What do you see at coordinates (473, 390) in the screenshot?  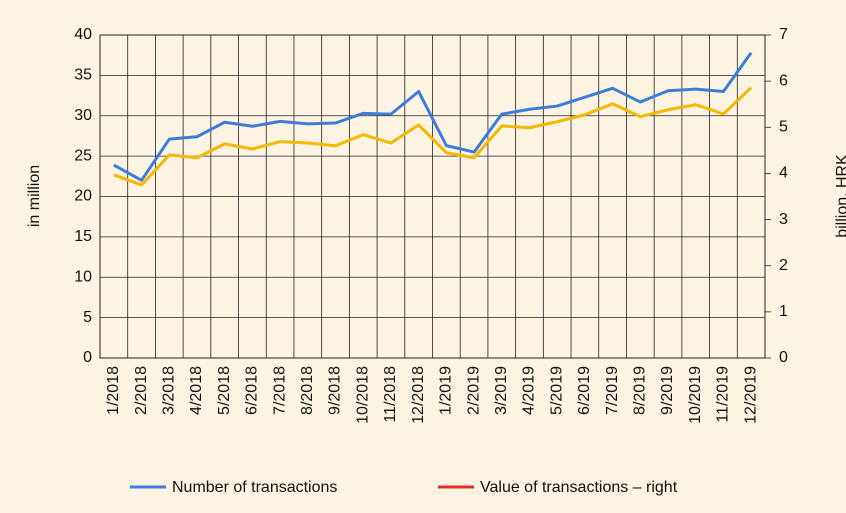 I see `x-tick-label: 2/2019` at bounding box center [473, 390].